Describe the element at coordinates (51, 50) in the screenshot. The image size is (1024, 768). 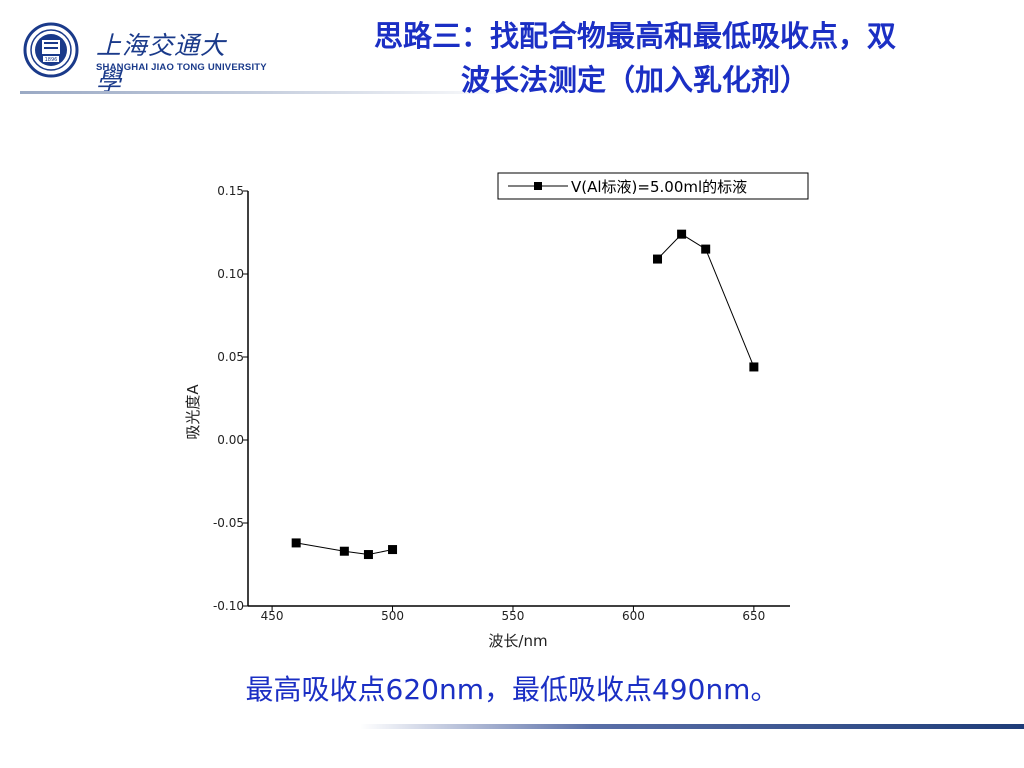
I see `university-emblem-icon: 1896` at that location.